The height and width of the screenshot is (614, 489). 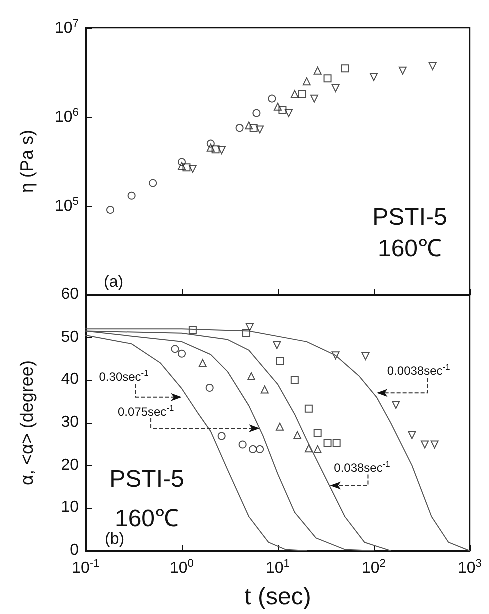 I want to click on y-tick-label: 10, so click(x=70, y=508).